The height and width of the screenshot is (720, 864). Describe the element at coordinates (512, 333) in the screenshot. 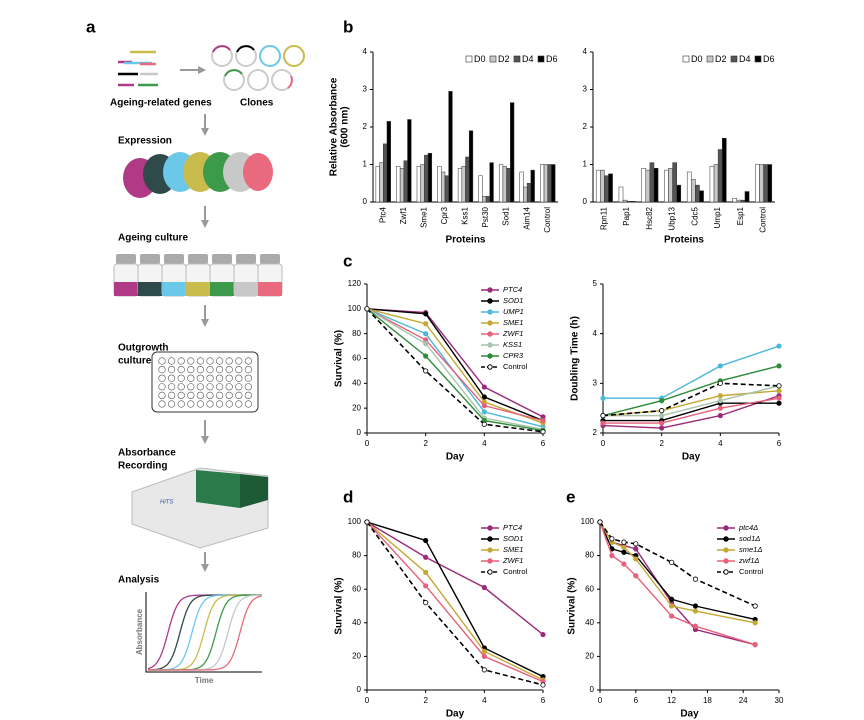

I see `legend-label: ZWF1` at that location.